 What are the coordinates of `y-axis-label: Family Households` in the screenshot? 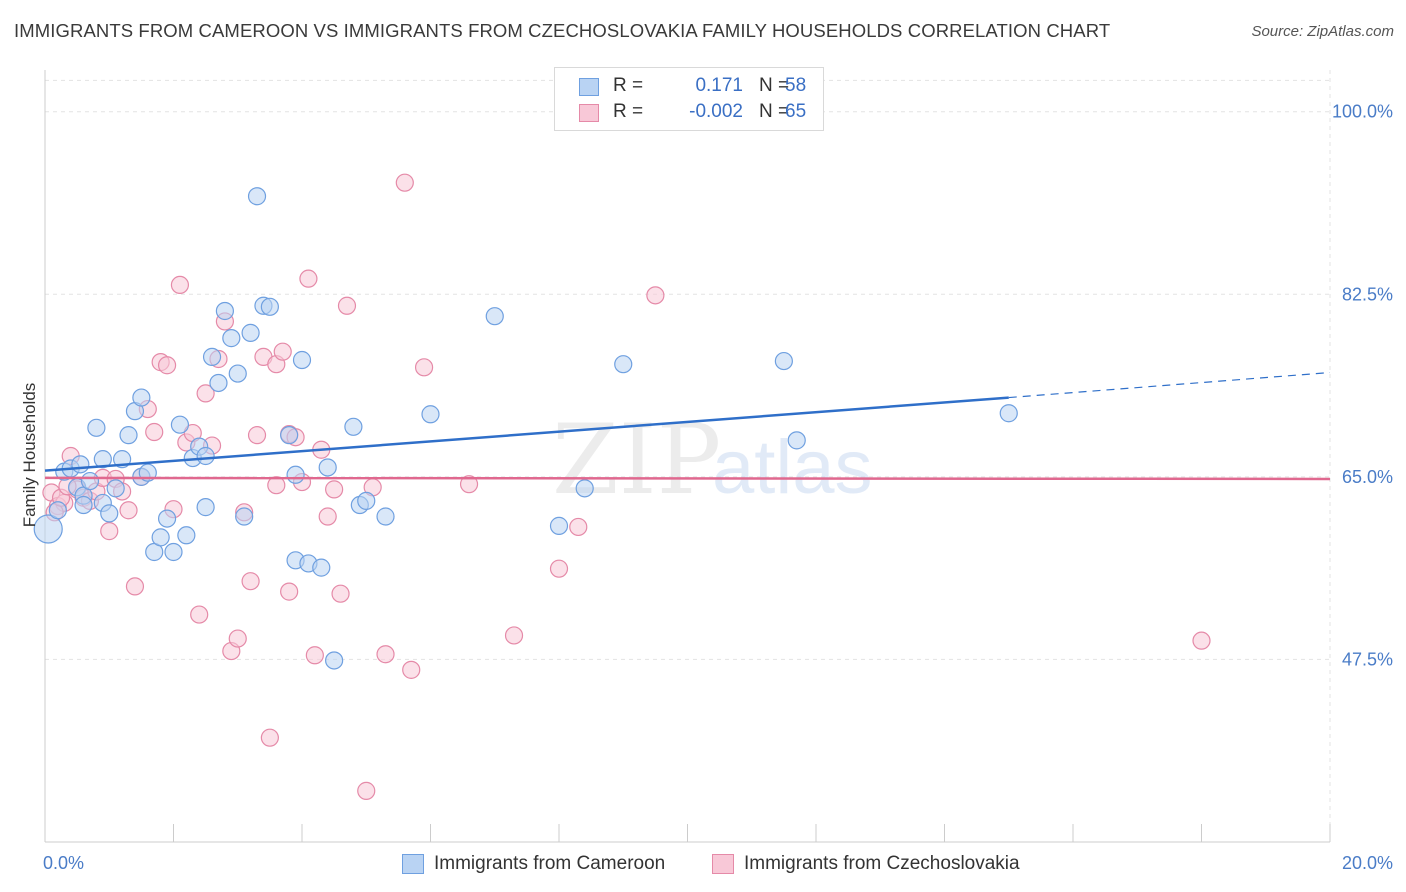 It's located at (29, 455).